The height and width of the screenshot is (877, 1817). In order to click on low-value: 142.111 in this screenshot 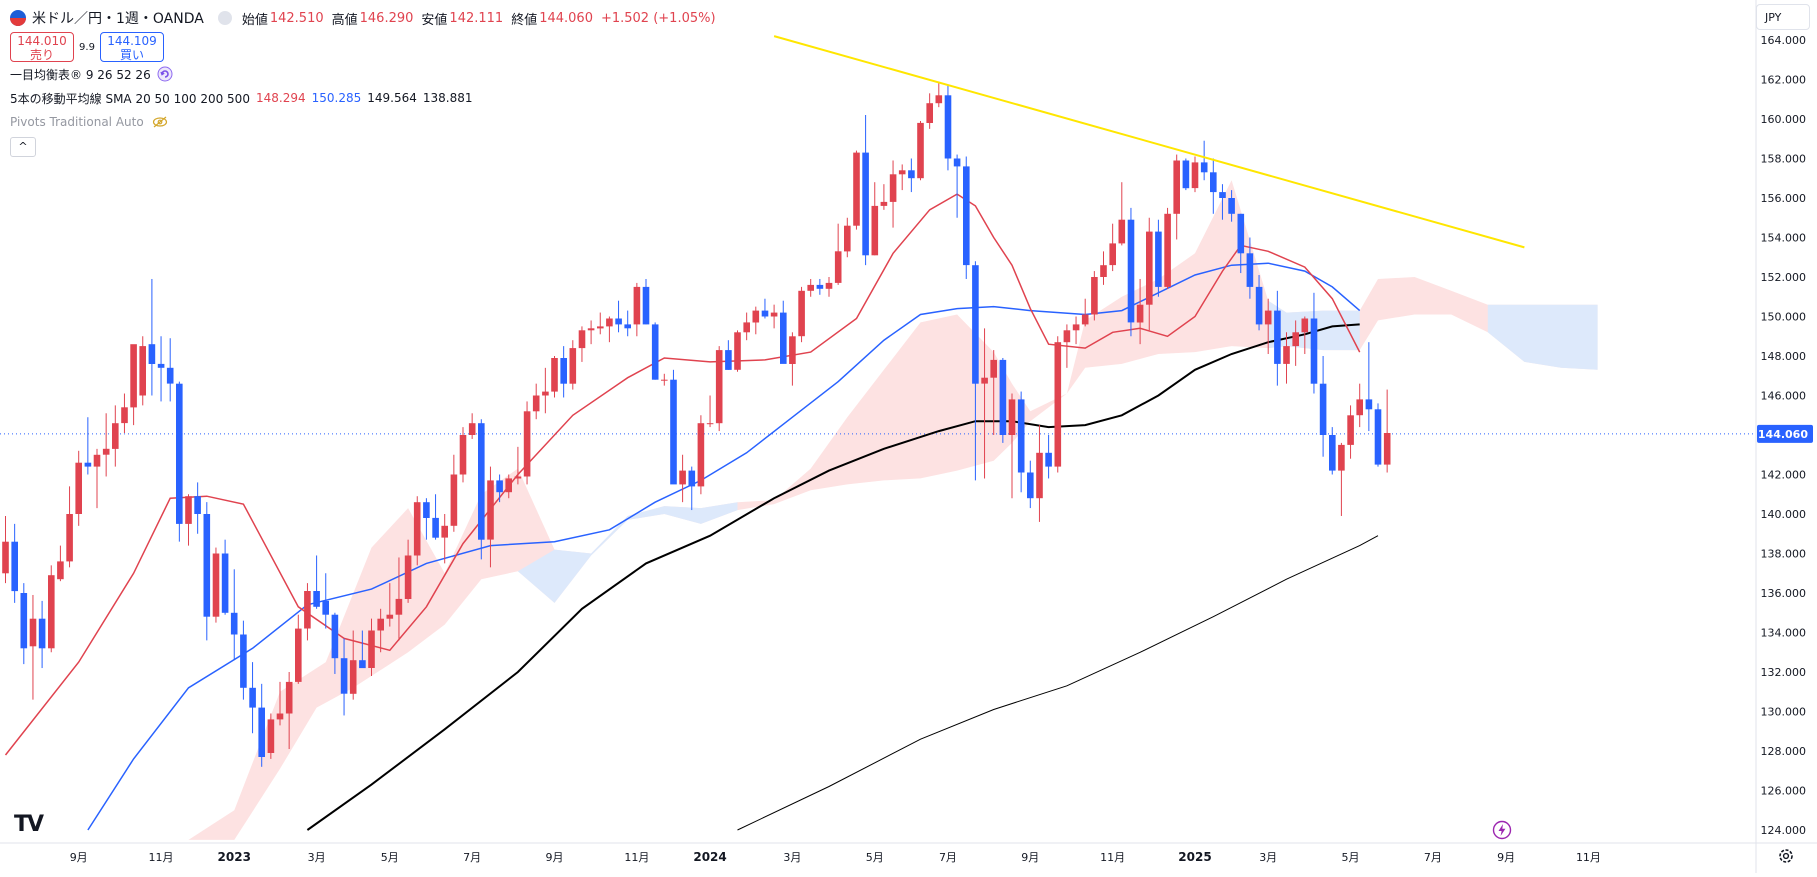, I will do `click(476, 18)`.